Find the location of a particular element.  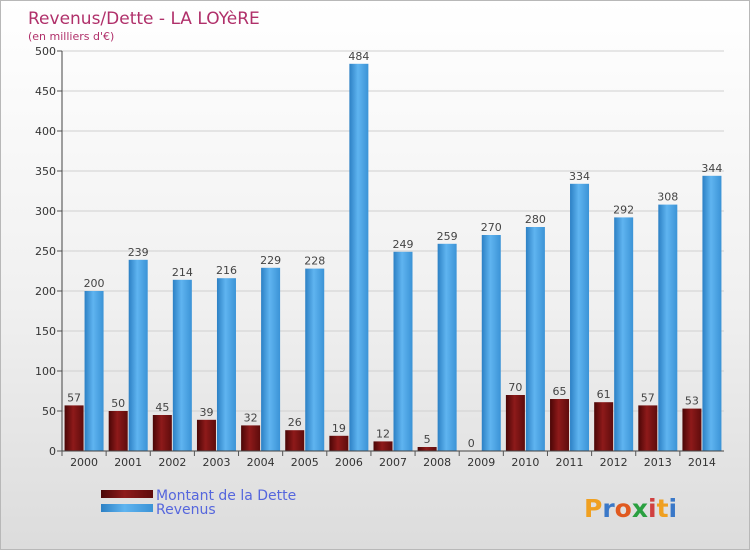

logo-letter: x is located at coordinates (640, 508).